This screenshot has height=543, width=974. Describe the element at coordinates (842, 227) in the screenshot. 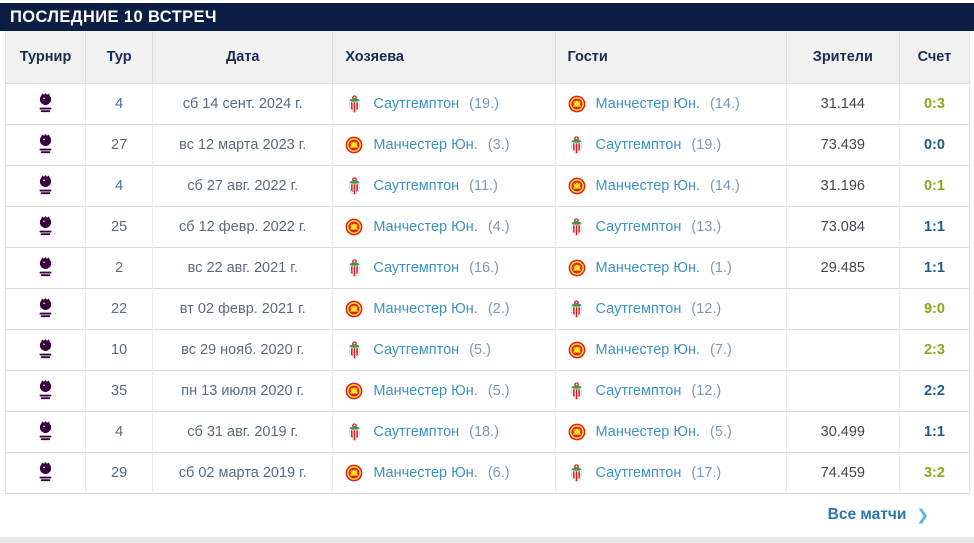

I see `attendance-cell: 73.084` at that location.